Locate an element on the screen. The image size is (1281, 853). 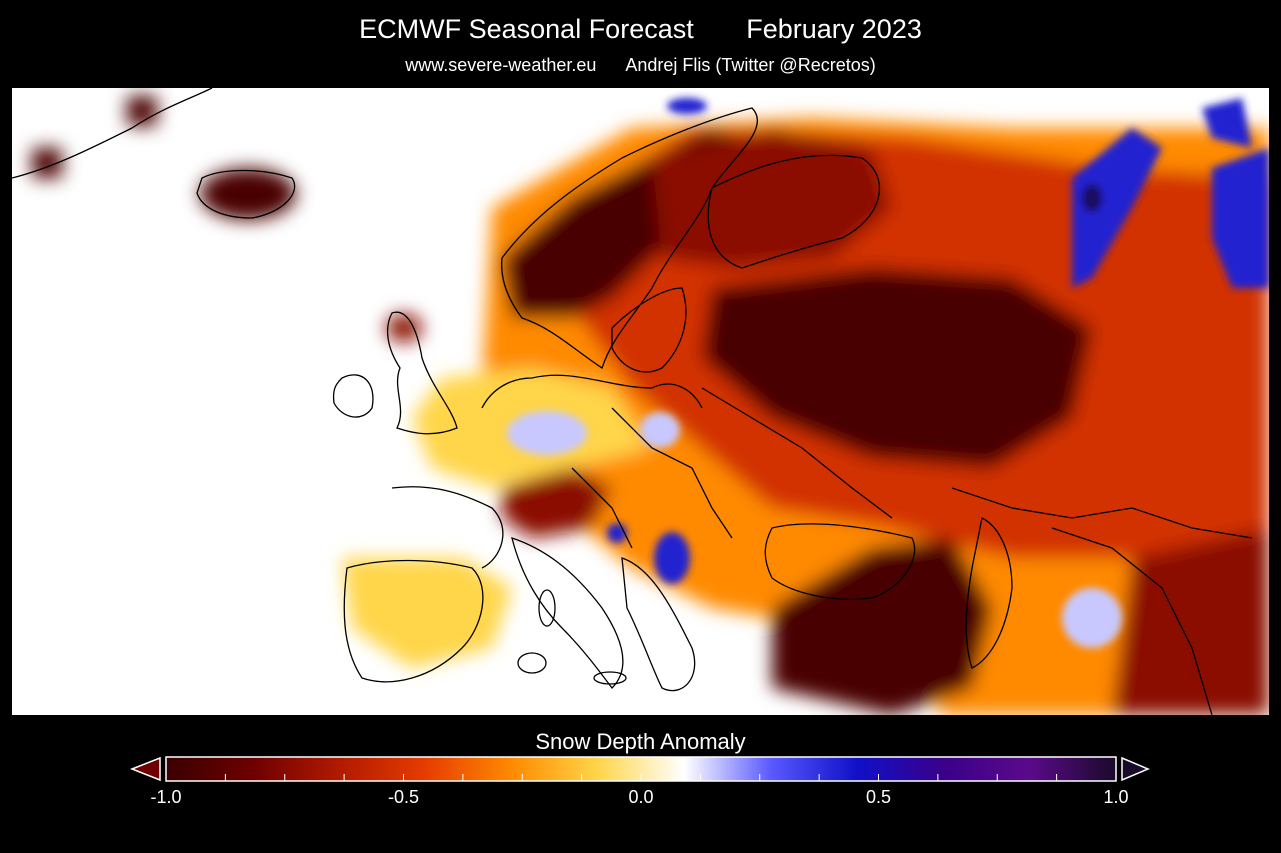
chart-title: ECMWF Seasonal Forecast February 2023 is located at coordinates (640, 29).